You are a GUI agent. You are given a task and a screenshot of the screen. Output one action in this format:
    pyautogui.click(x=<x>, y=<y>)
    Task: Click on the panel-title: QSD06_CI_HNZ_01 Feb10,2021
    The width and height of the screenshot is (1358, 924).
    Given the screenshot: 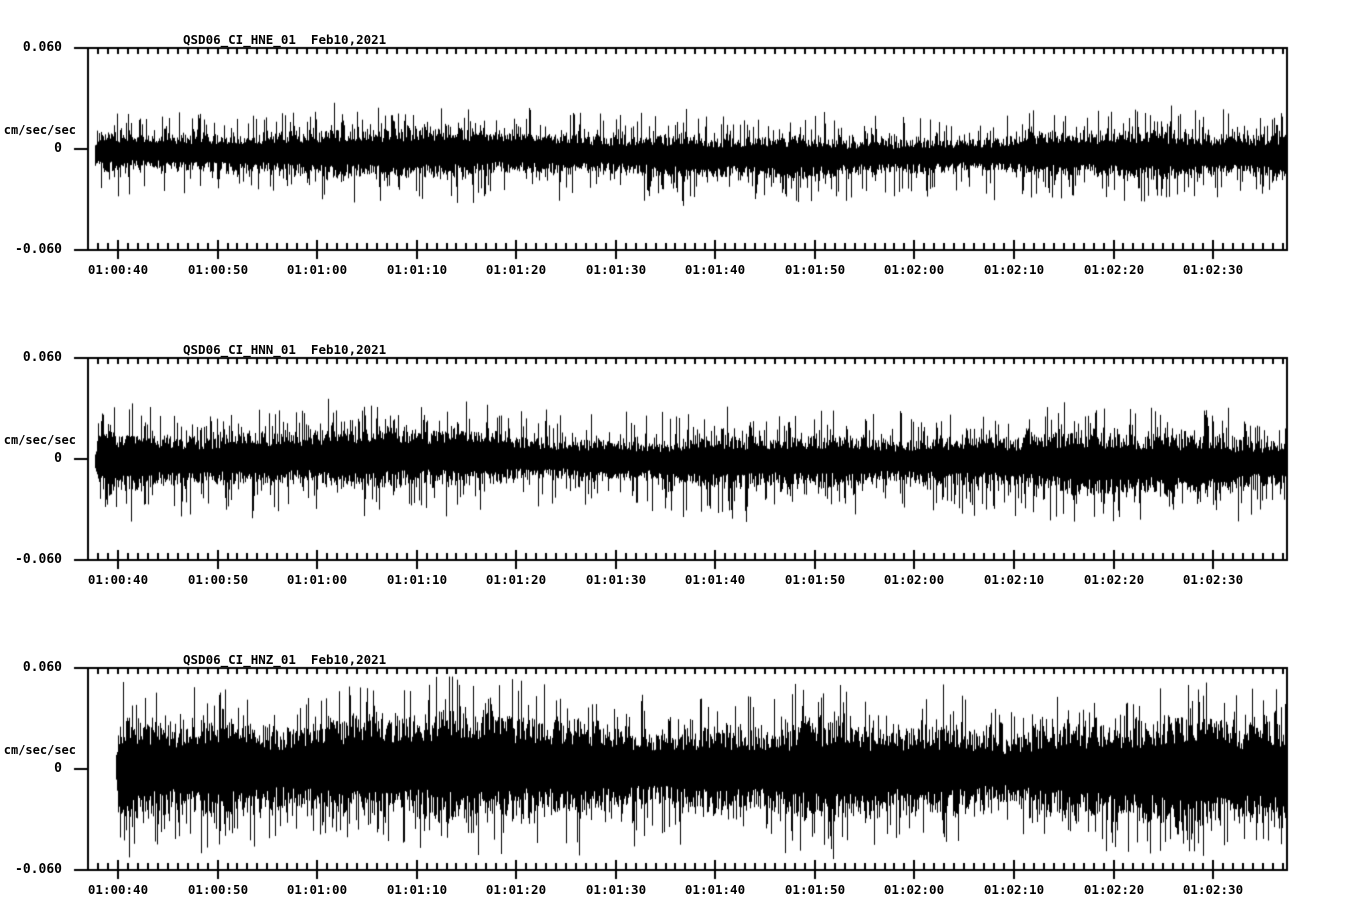 What is the action you would take?
    pyautogui.click(x=285, y=659)
    